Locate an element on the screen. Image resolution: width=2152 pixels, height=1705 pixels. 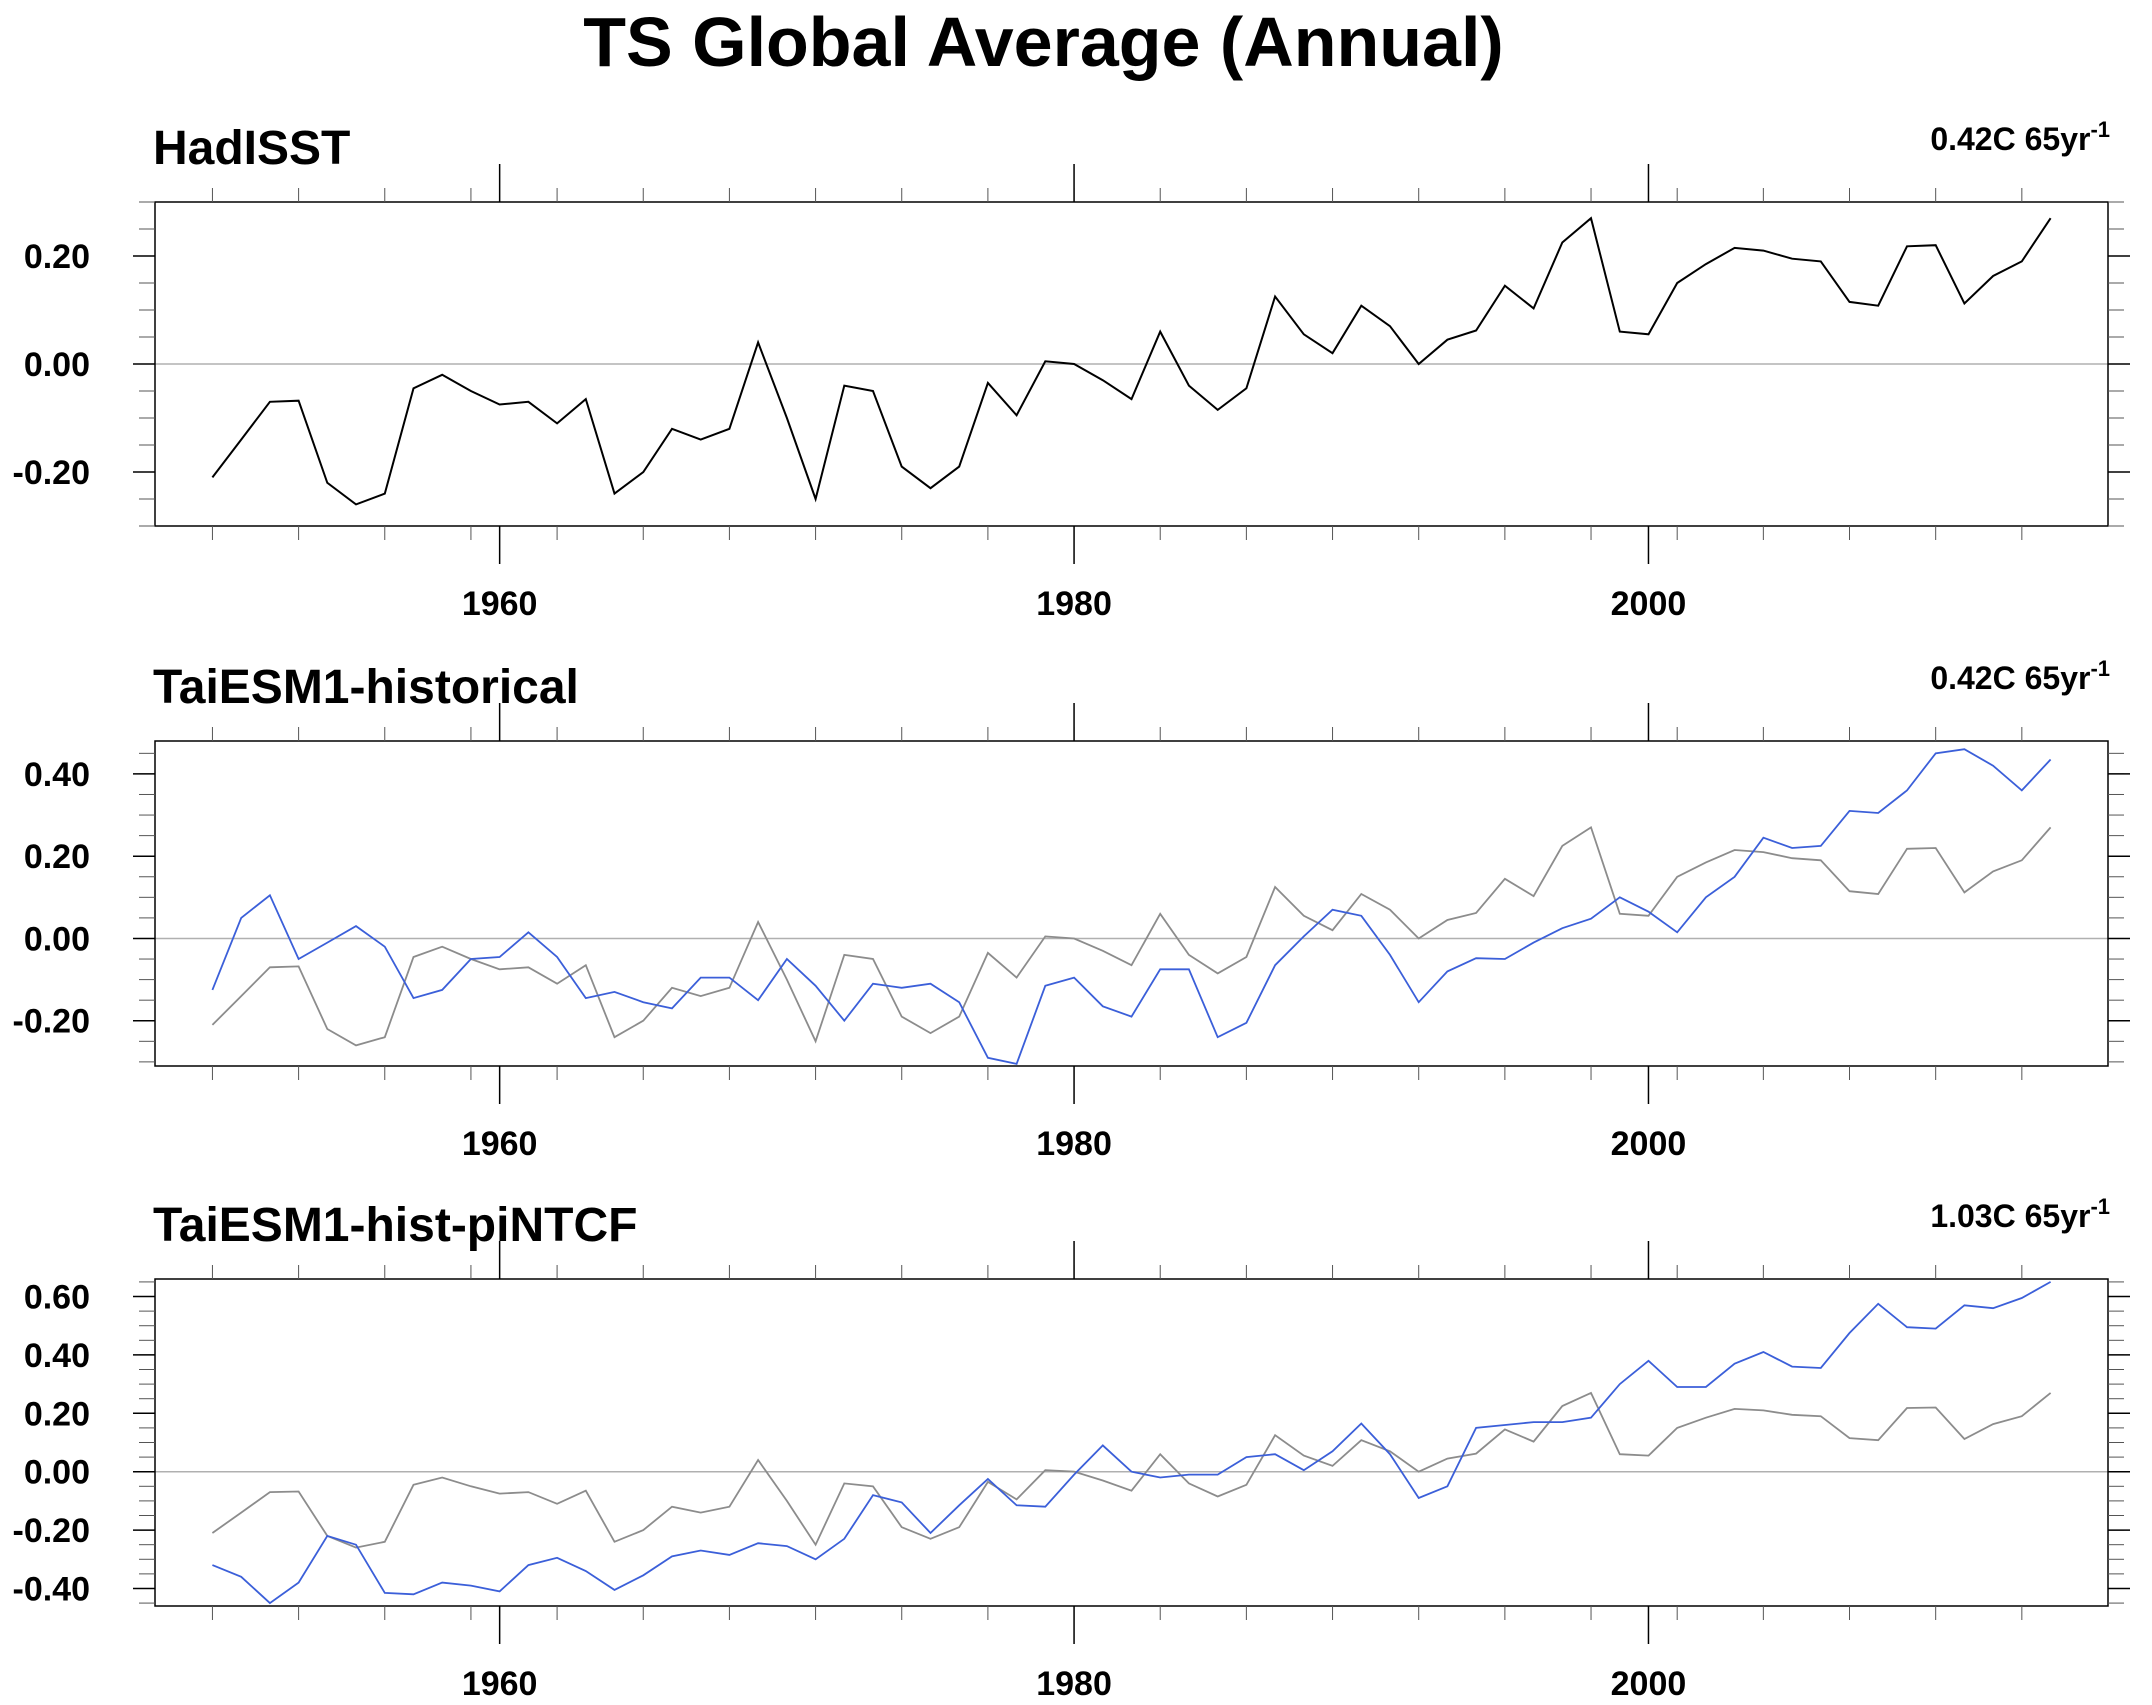
y-tick-label: -0.40 is located at coordinates (52, 1589).